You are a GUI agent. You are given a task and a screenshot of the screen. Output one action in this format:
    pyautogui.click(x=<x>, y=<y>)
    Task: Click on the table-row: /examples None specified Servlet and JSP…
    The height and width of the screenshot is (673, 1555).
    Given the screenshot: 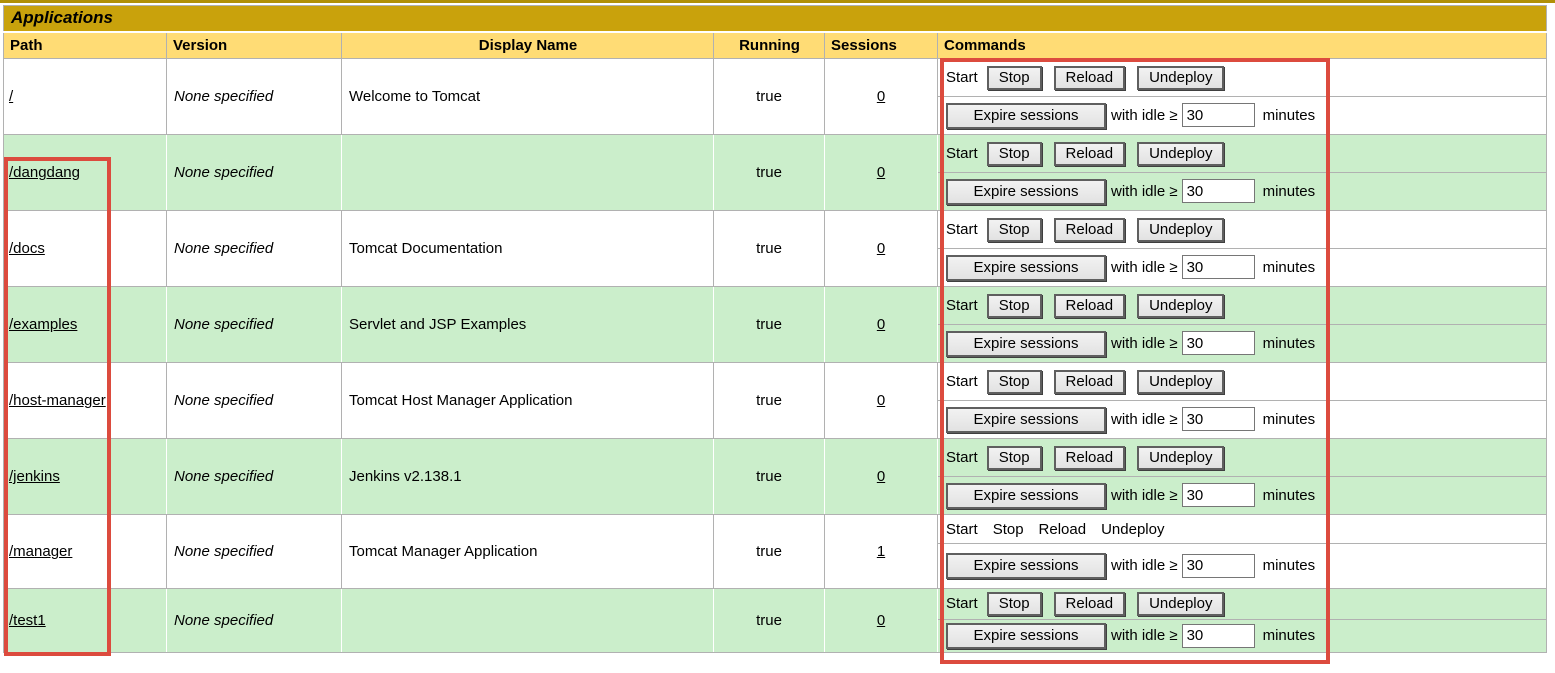 What is the action you would take?
    pyautogui.click(x=775, y=324)
    